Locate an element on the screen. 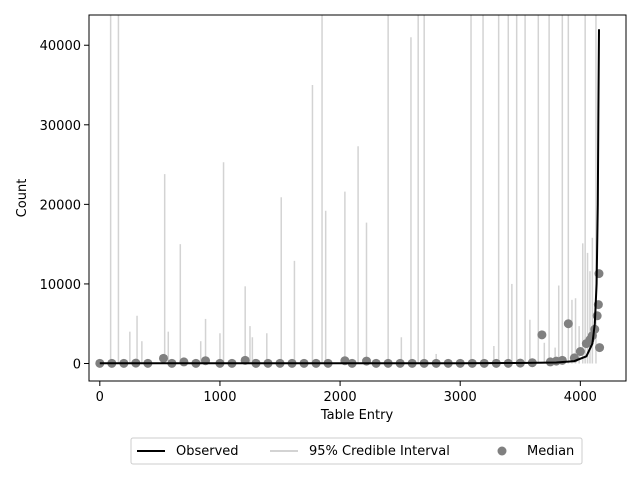 The width and height of the screenshot is (640, 480). x-axis-ticks: 0 1000 2000 3000 4000 is located at coordinates (346, 393).